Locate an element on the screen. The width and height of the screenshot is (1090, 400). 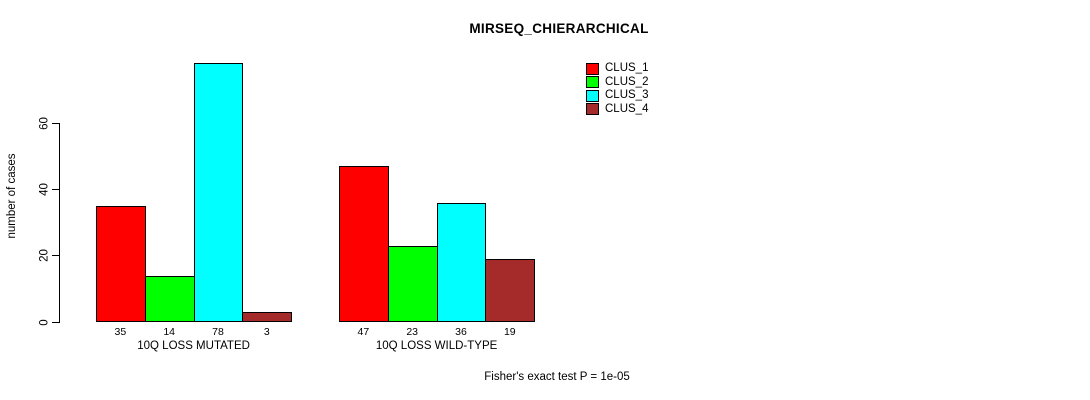
bar-value-label: 47 is located at coordinates (363, 332).